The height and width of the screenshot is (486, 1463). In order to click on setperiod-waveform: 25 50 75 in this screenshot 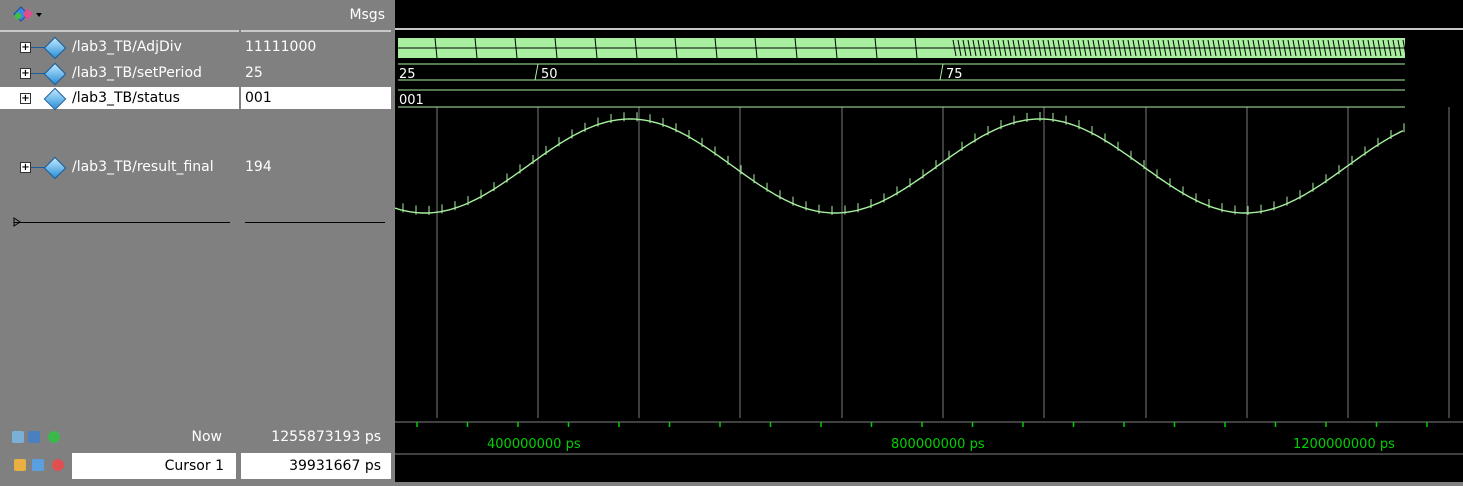, I will do `click(901, 72)`.